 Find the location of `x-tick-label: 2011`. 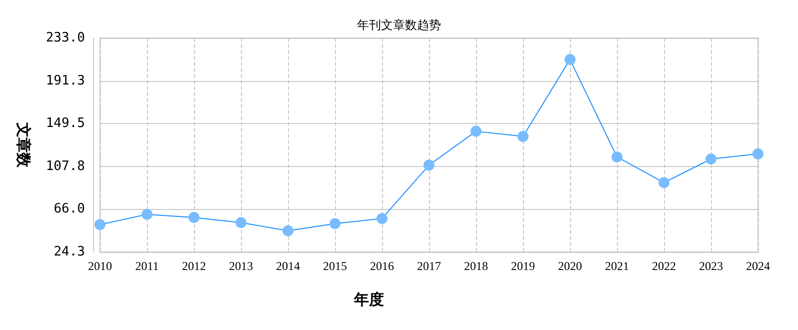

x-tick-label: 2011 is located at coordinates (147, 266).